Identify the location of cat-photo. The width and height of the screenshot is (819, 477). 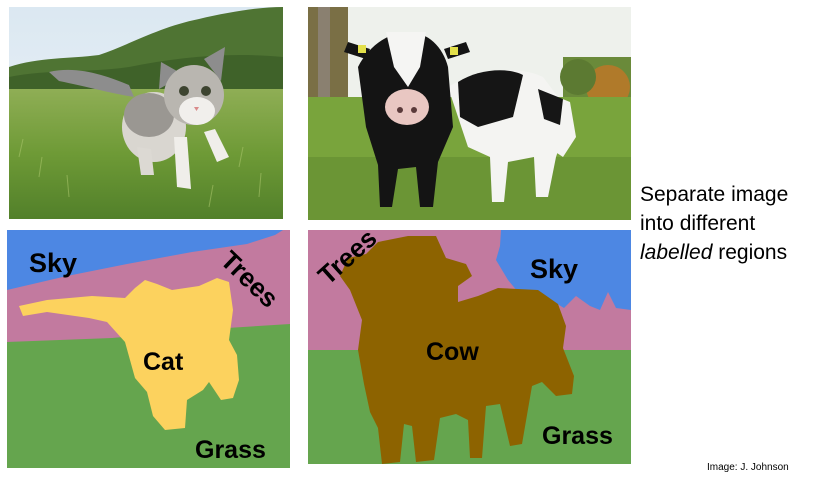
(146, 113).